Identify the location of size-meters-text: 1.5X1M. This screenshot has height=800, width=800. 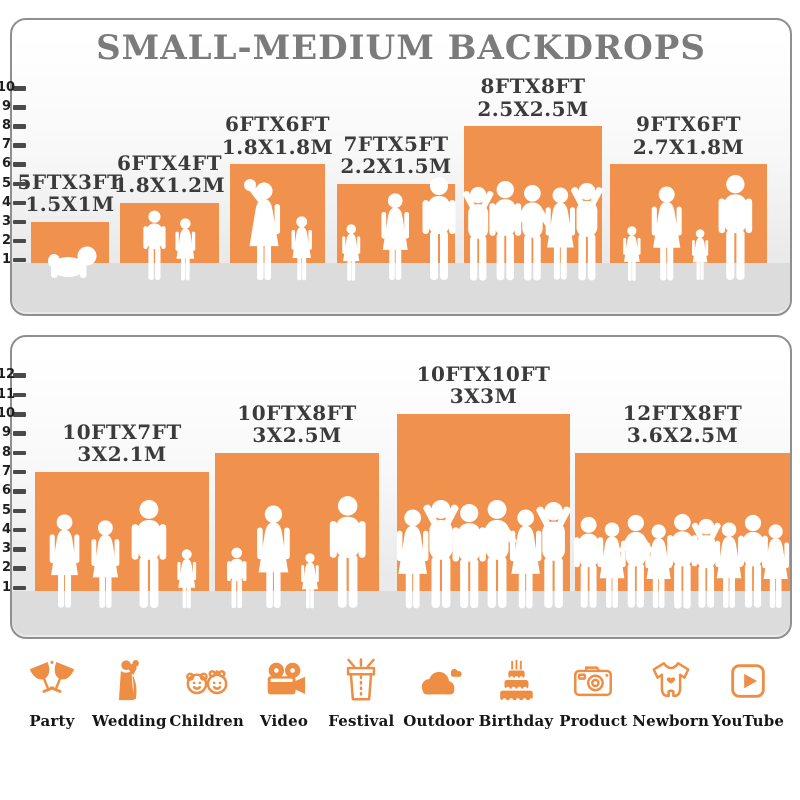
(70, 204).